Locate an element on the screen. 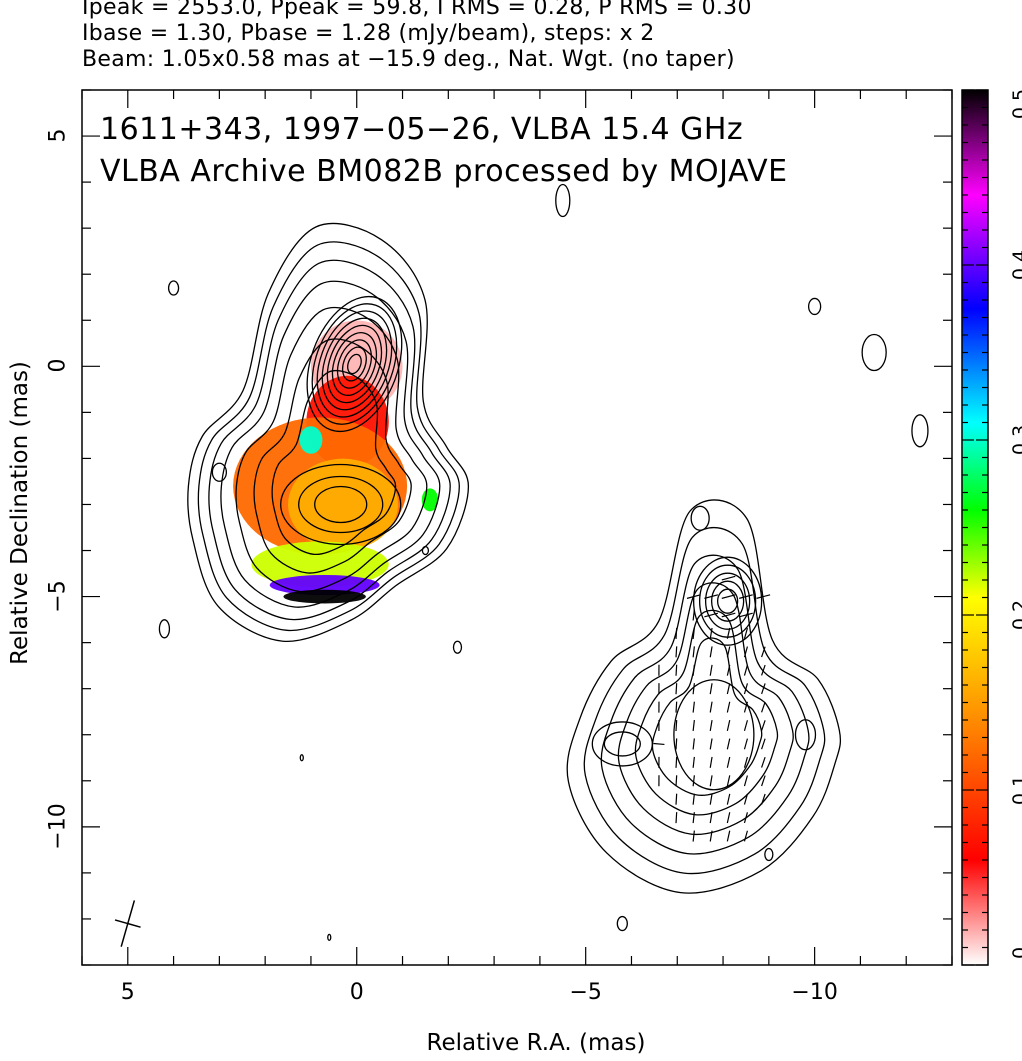  colormap-component-jet-edge-b is located at coordinates (324, 596).